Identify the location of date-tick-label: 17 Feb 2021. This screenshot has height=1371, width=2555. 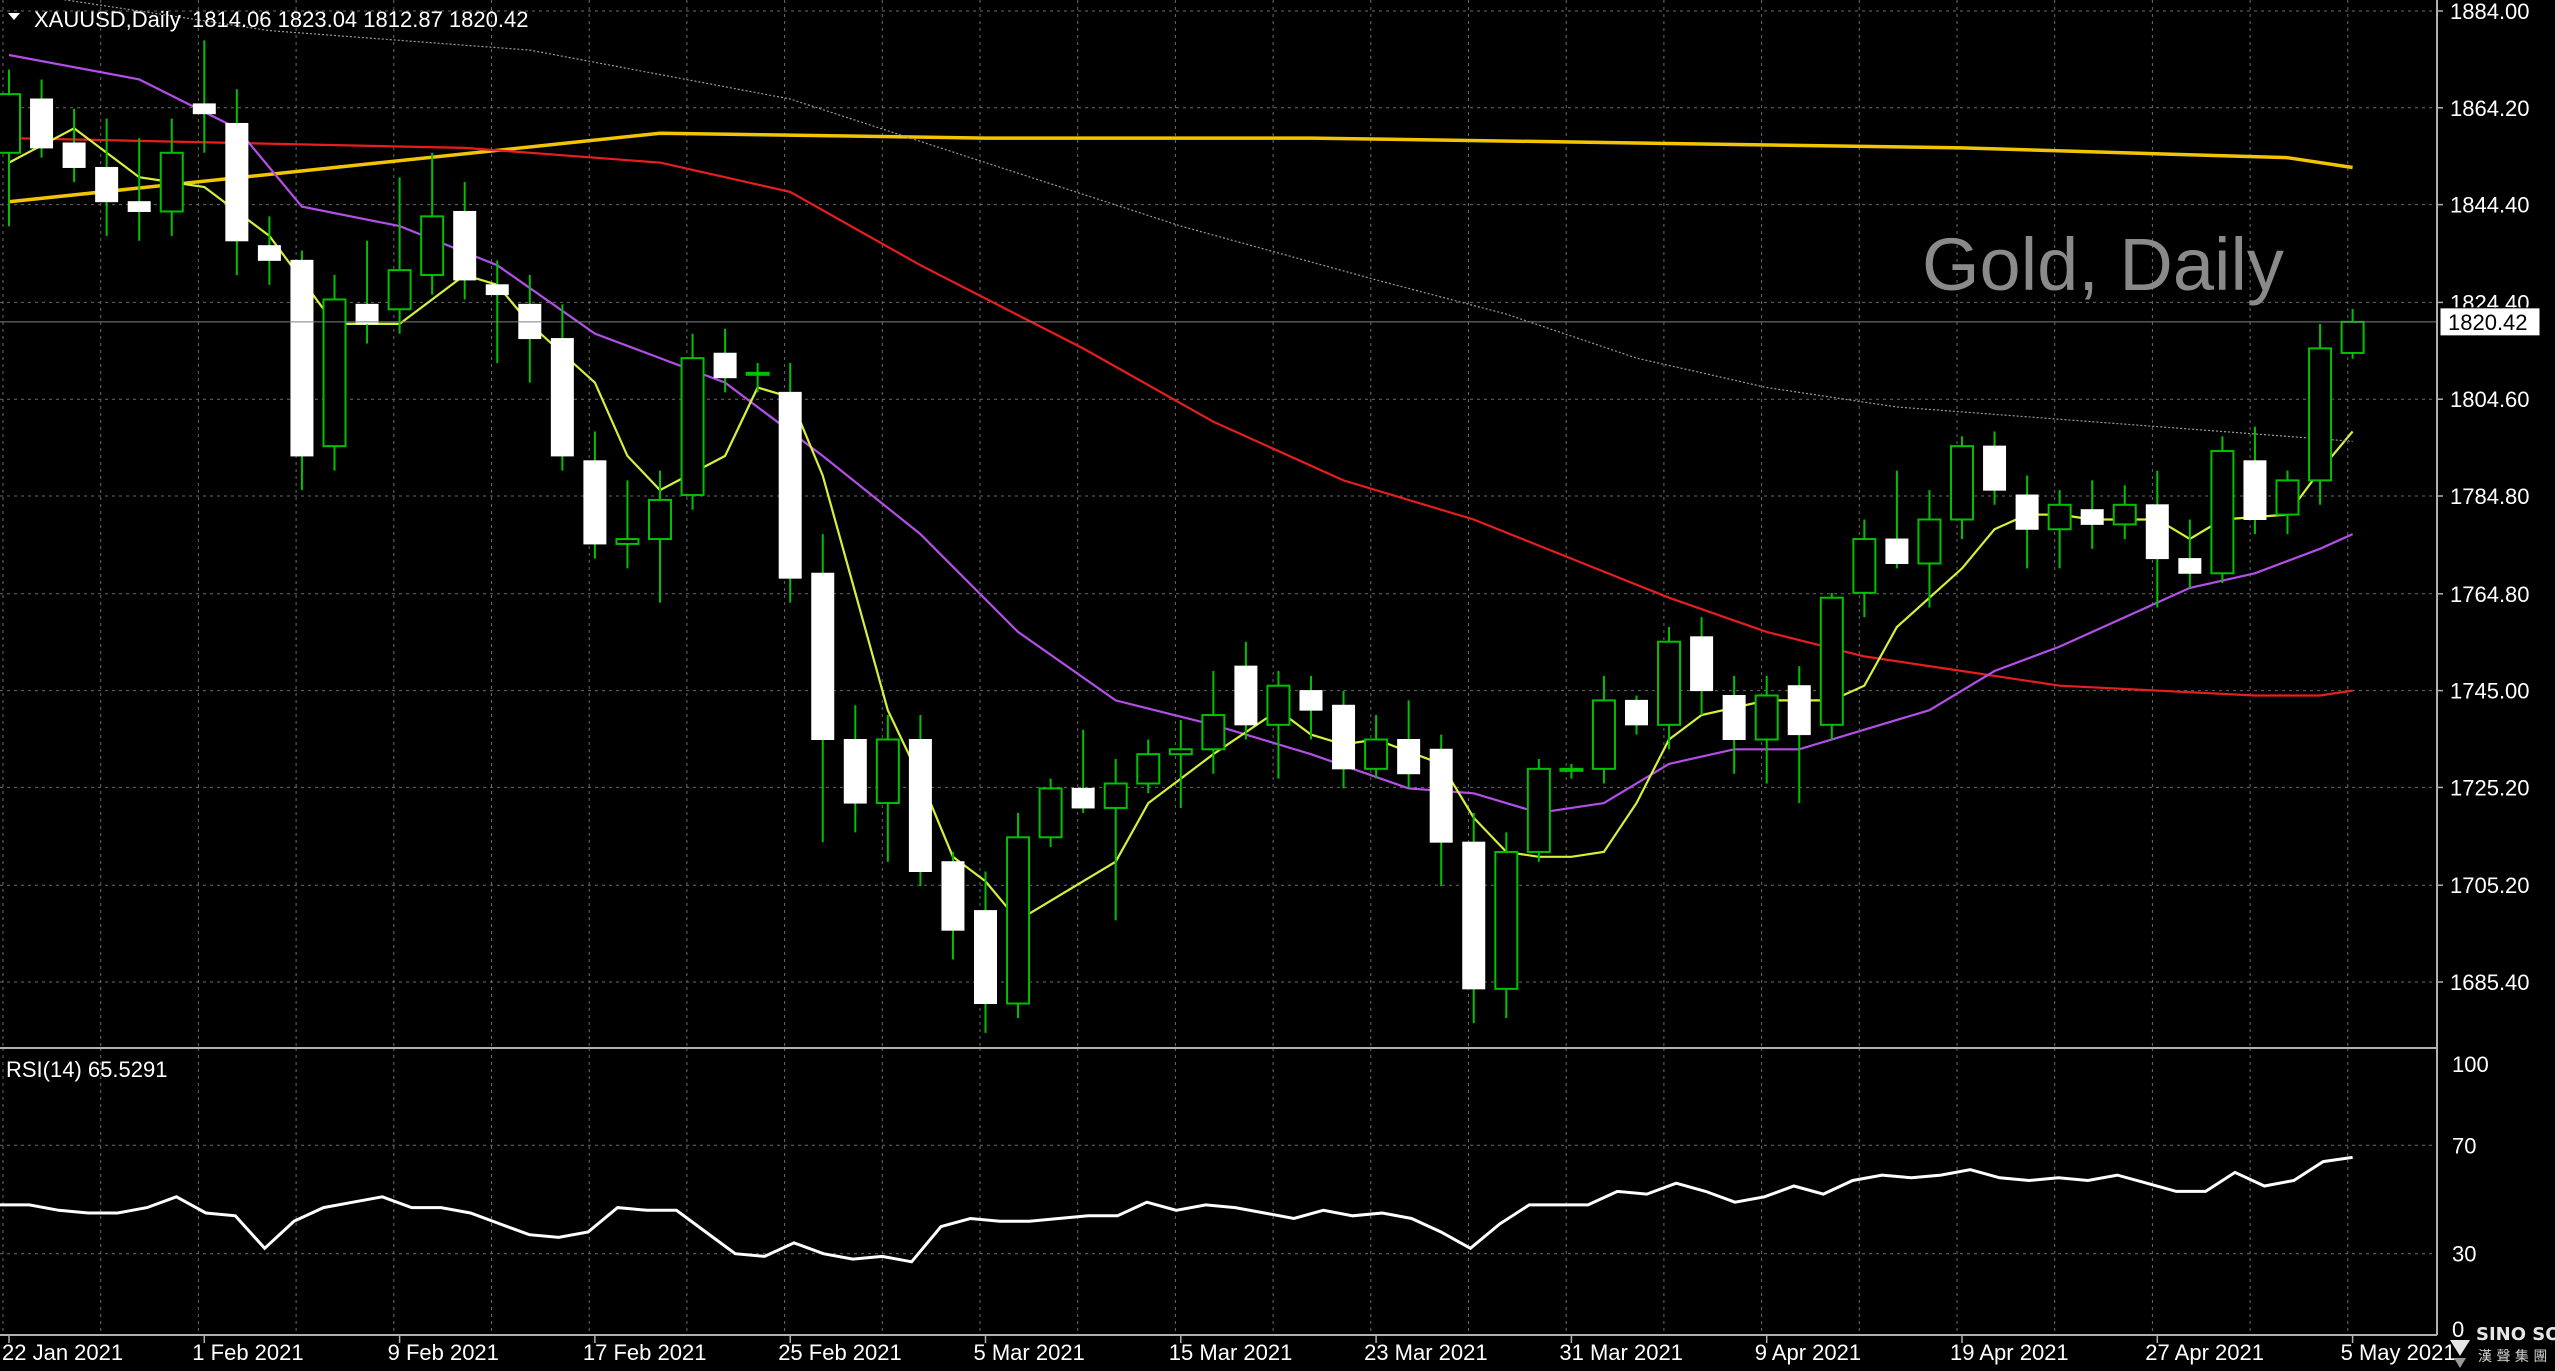
(645, 1352).